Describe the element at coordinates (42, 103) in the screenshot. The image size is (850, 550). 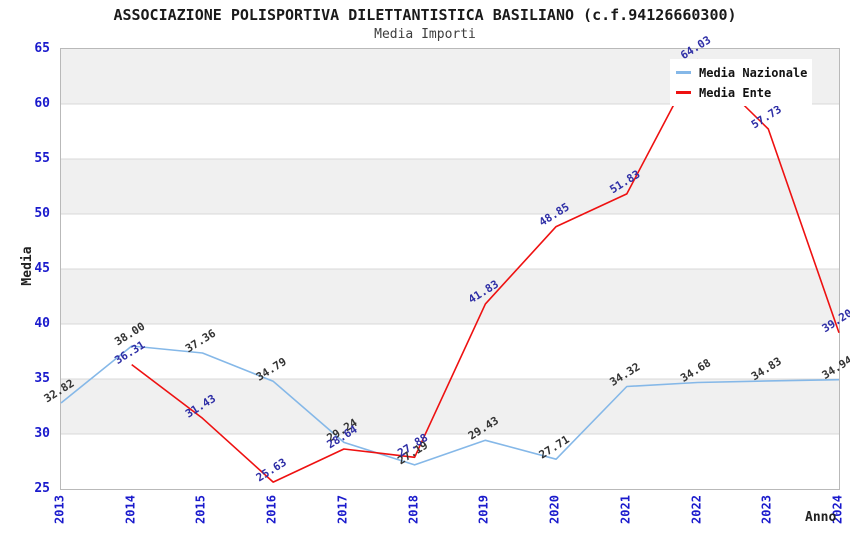
I see `y-tick-label: 60` at that location.